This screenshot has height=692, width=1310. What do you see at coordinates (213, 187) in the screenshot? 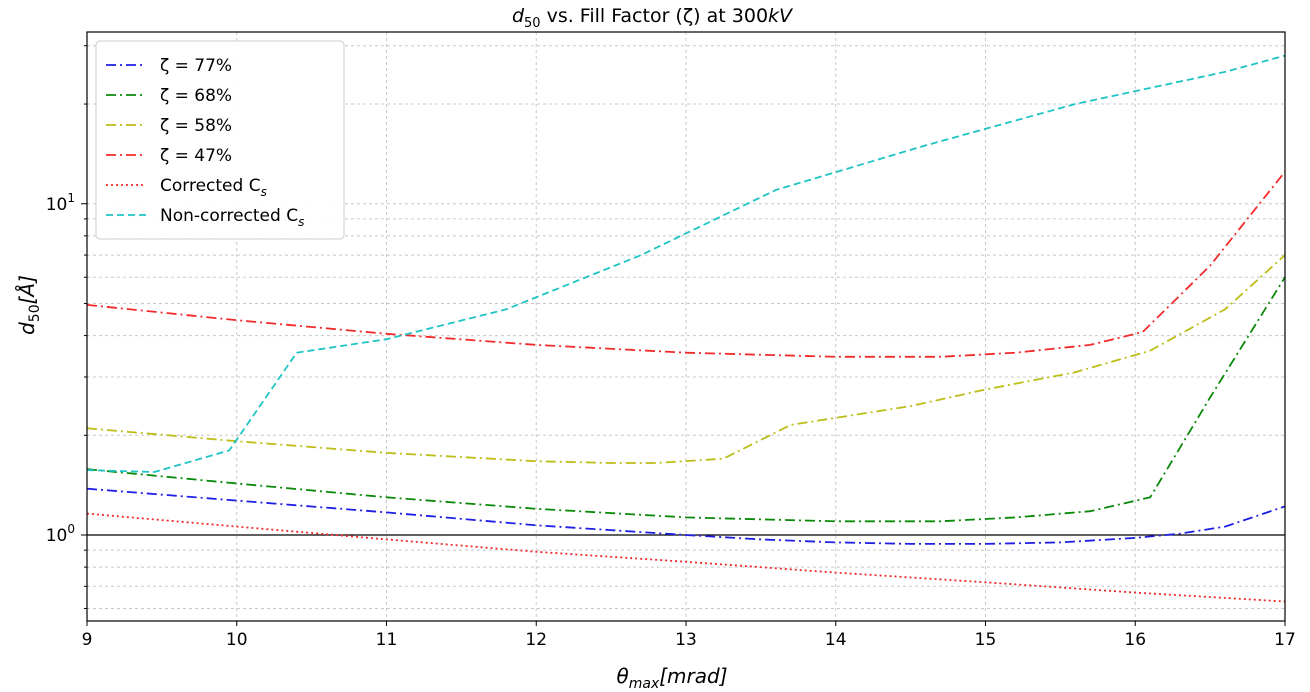
I see `legend-label: Corrected Cs` at bounding box center [213, 187].